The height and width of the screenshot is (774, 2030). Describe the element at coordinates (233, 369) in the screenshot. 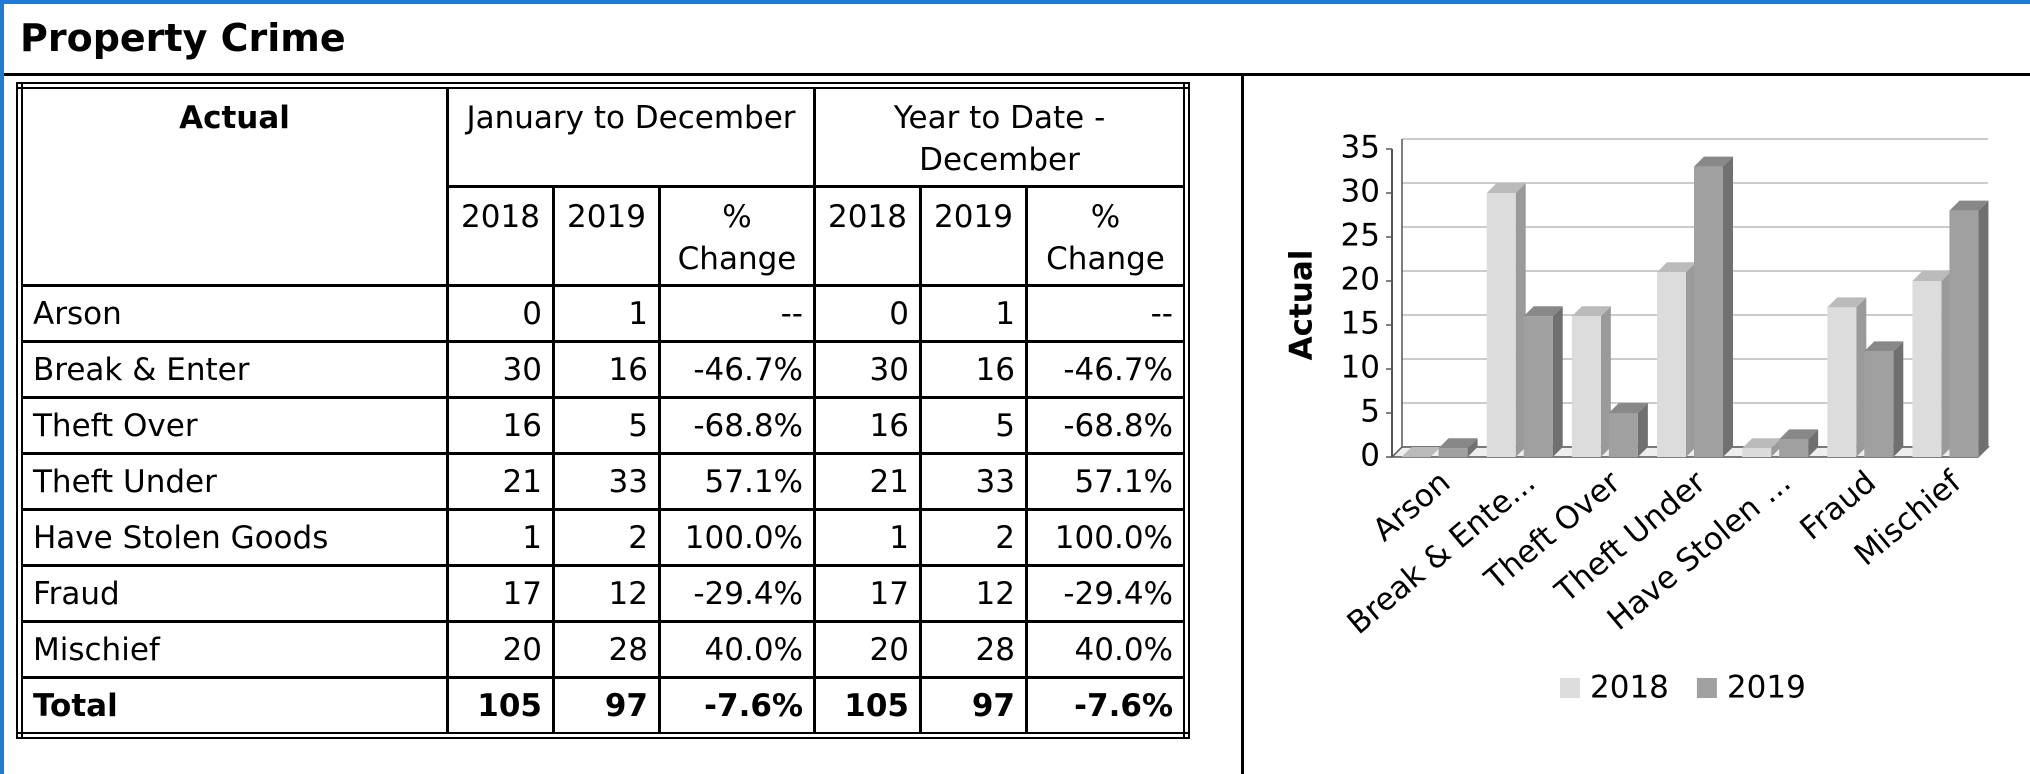

I see `row-label: Break & Enter` at that location.